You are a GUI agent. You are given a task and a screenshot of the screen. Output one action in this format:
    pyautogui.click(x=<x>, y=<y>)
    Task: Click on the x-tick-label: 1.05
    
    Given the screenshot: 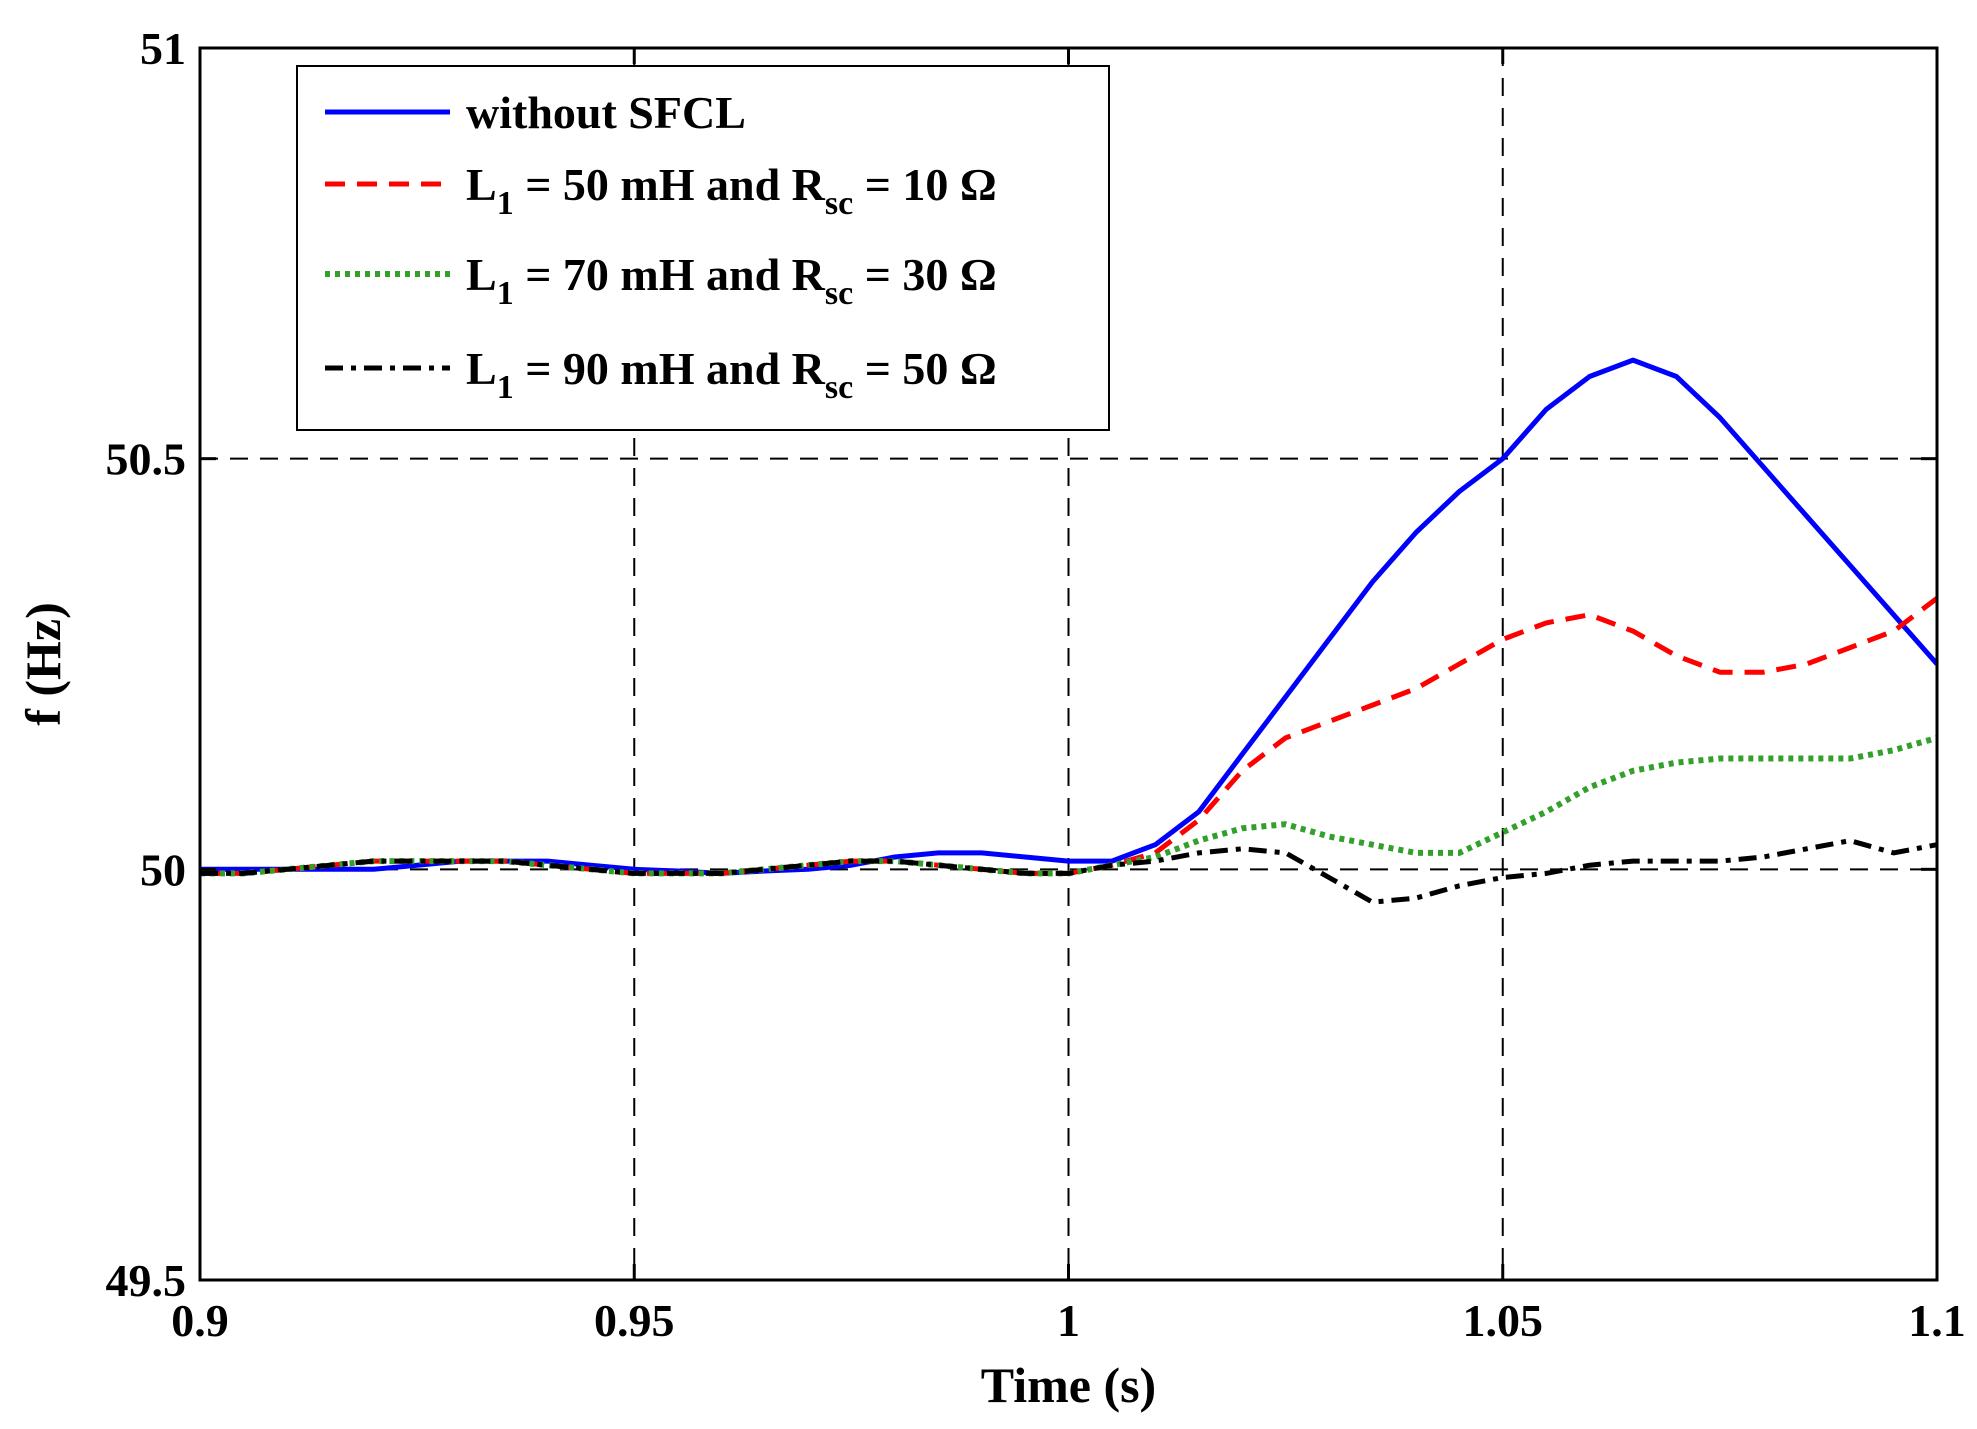 What is the action you would take?
    pyautogui.click(x=1503, y=1320)
    